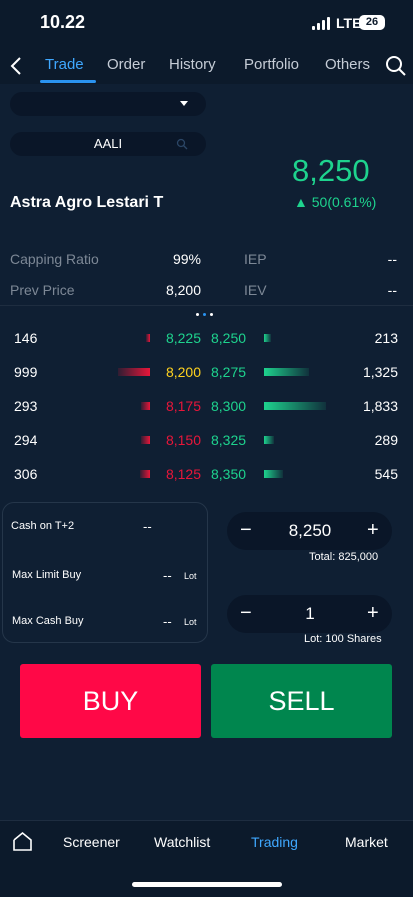 The width and height of the screenshot is (413, 897). Describe the element at coordinates (183, 372) in the screenshot. I see `bid-price: 8,200` at that location.